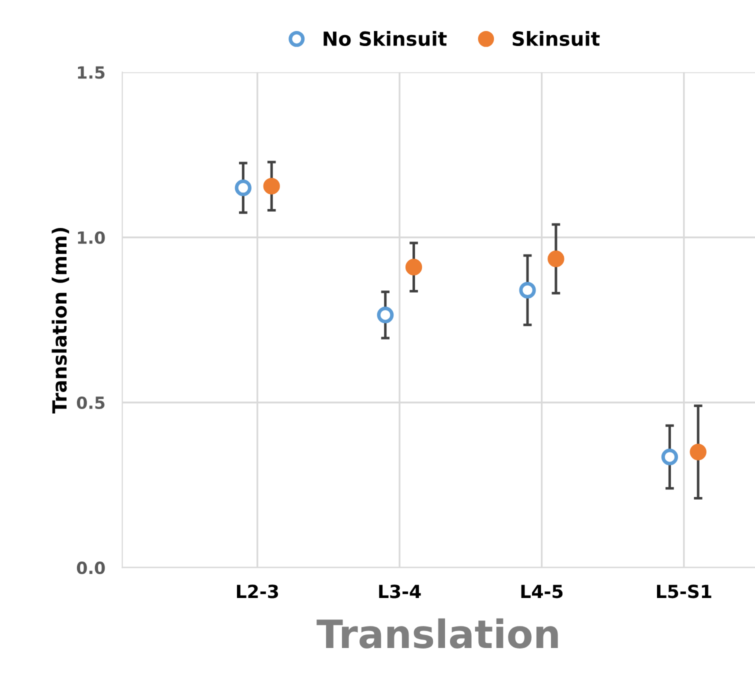 The width and height of the screenshot is (755, 688). What do you see at coordinates (90, 403) in the screenshot?
I see `y-tick-label: 0.5` at bounding box center [90, 403].